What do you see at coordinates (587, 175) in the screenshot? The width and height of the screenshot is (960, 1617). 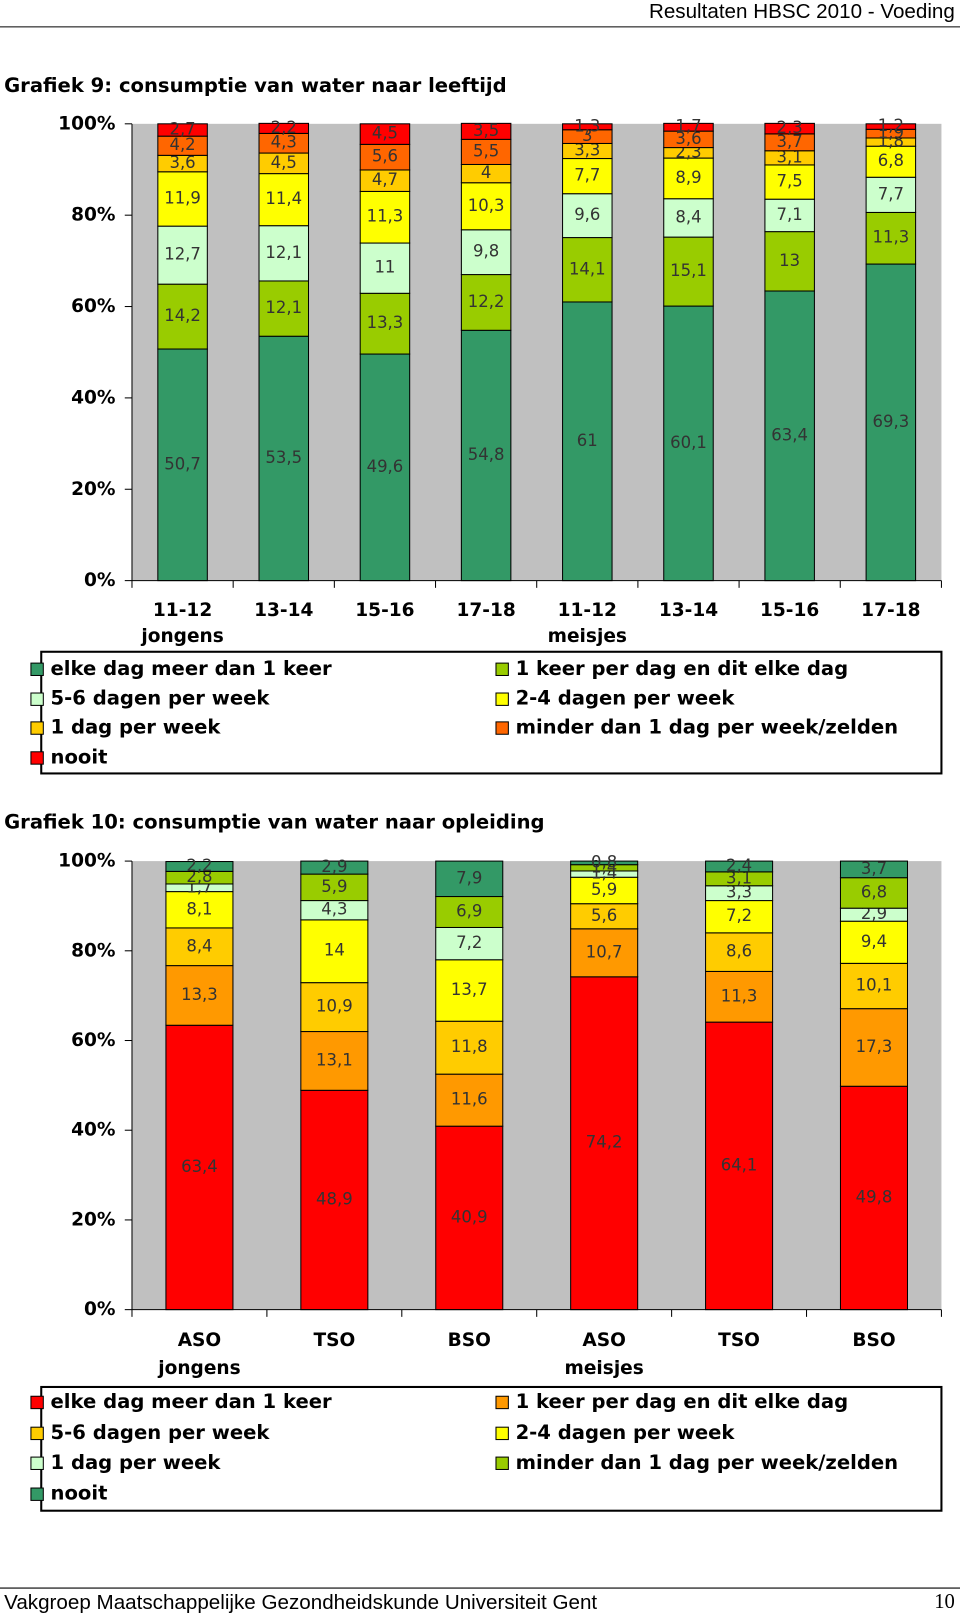 I see `value-label: 7,7` at bounding box center [587, 175].